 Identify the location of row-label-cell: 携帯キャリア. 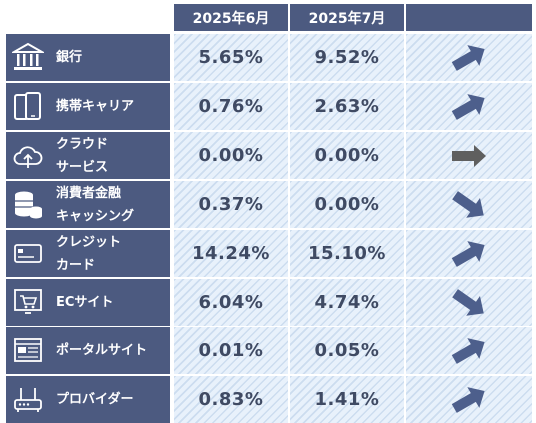
(88, 106).